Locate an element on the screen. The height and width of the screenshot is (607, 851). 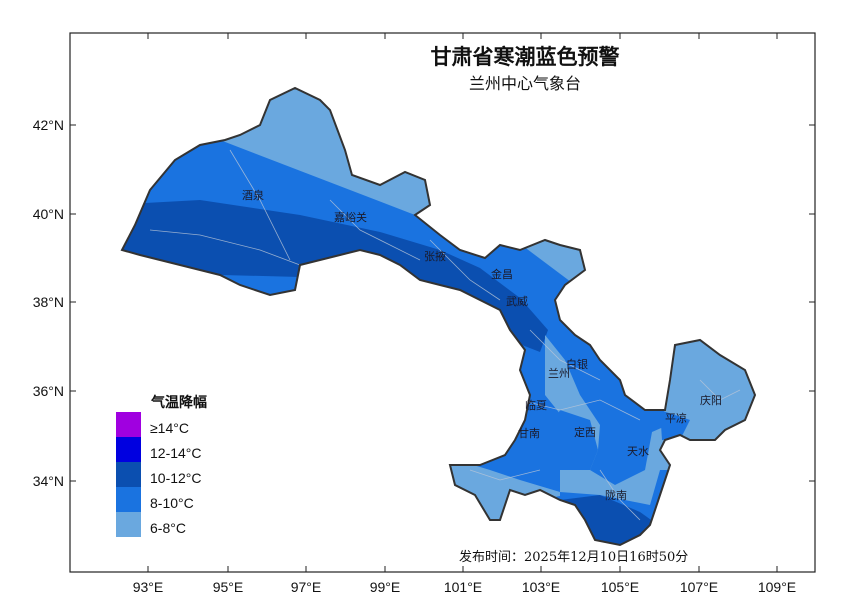
map-subtitle: 兰州中心气象台 is located at coordinates (525, 83).